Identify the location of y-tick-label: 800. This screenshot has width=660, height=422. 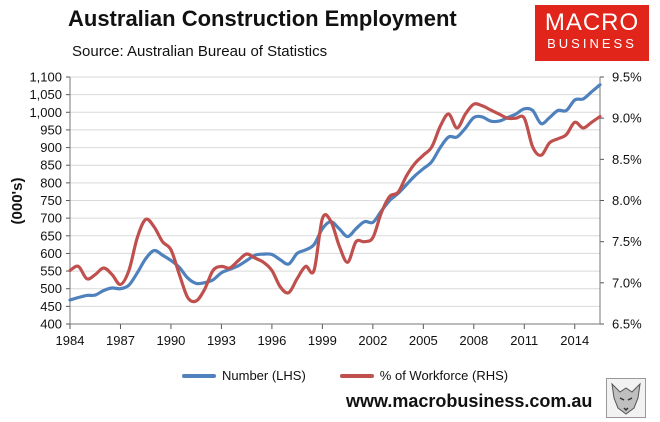
(51, 182).